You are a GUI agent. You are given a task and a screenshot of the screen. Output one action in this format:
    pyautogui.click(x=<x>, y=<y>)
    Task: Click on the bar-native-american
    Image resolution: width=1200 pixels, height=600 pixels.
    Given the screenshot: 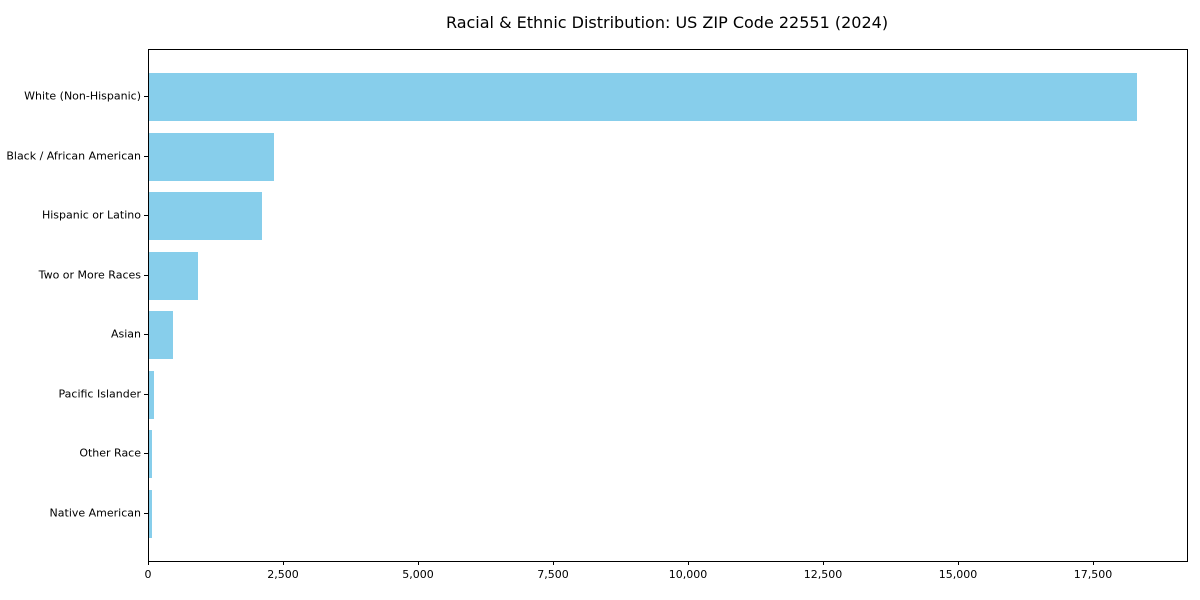 What is the action you would take?
    pyautogui.click(x=150, y=513)
    